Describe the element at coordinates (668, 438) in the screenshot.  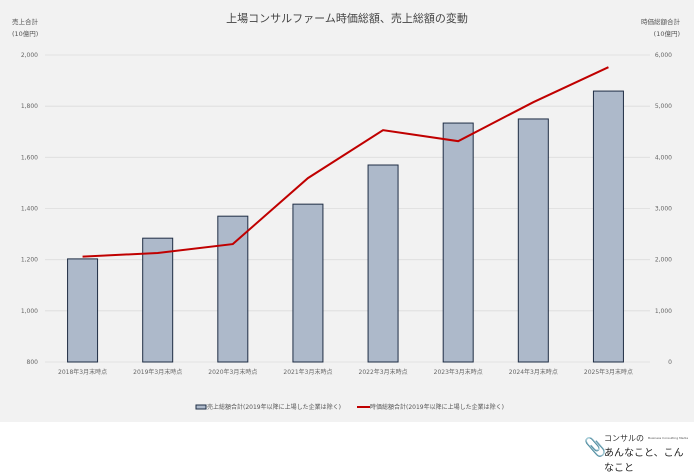
I see `logo-subtitle: Business Consulting Media` at that location.